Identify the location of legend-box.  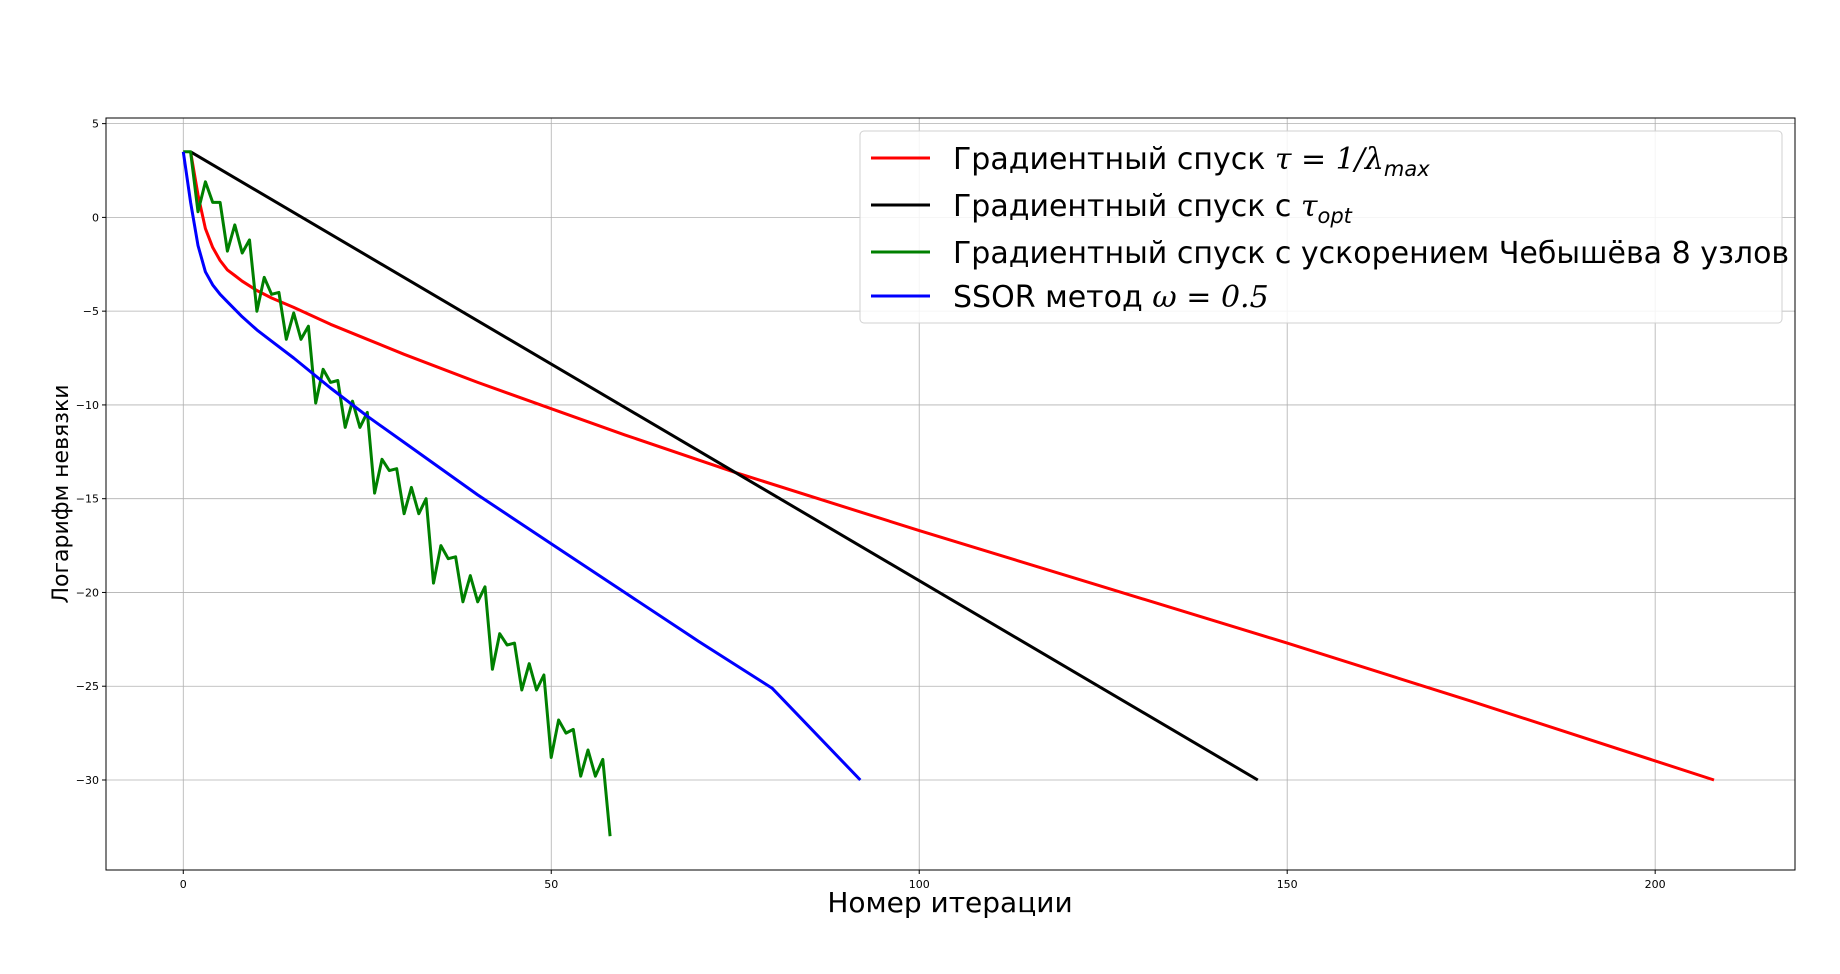
(1321, 227).